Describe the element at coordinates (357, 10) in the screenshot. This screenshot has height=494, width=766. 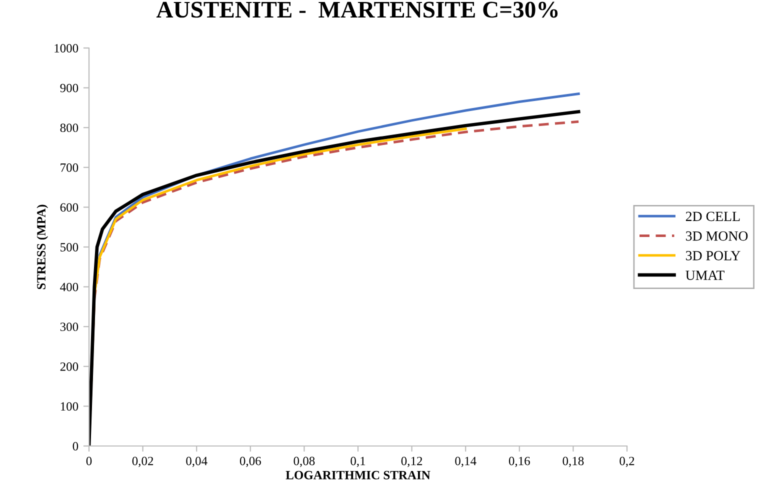
I see `chart-title: AUSTENITE - MARTENSITE C=30%` at that location.